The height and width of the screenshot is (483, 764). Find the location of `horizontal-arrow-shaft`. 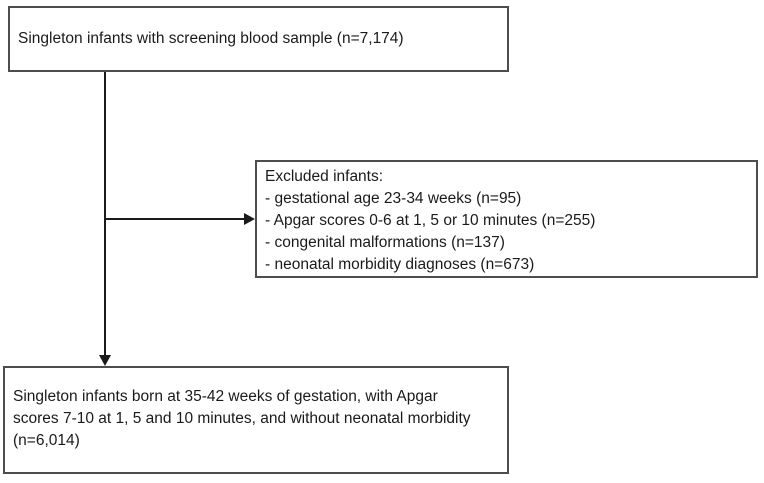

horizontal-arrow-shaft is located at coordinates (174, 219).